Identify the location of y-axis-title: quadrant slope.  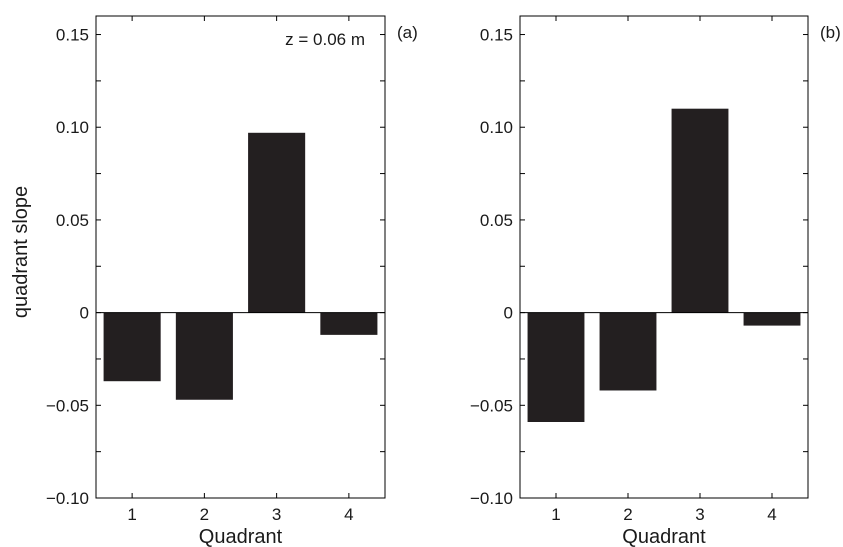
(21, 252).